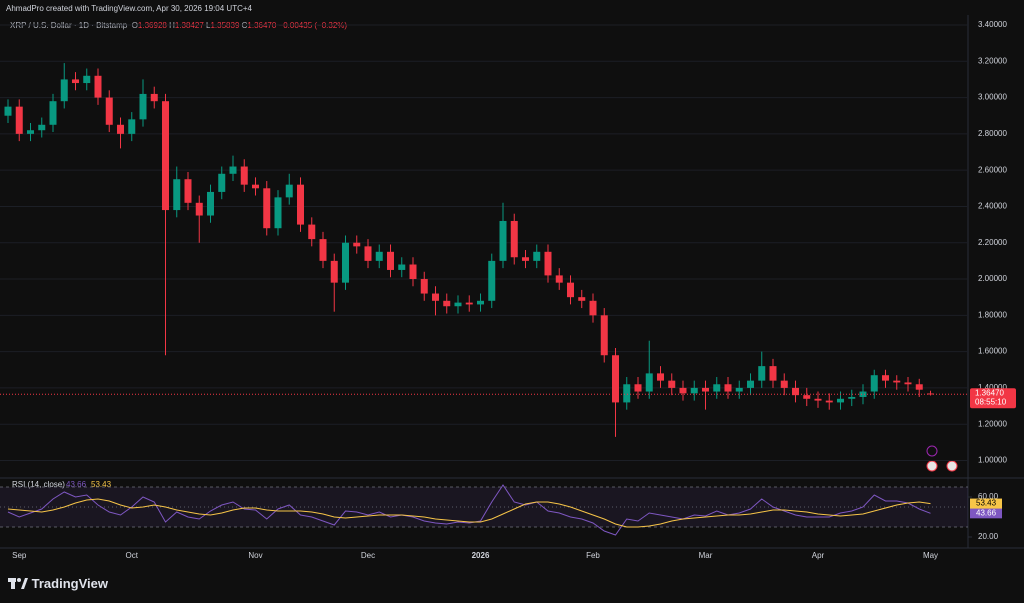 Image resolution: width=1024 pixels, height=603 pixels. I want to click on x-tick-label: Feb, so click(593, 555).